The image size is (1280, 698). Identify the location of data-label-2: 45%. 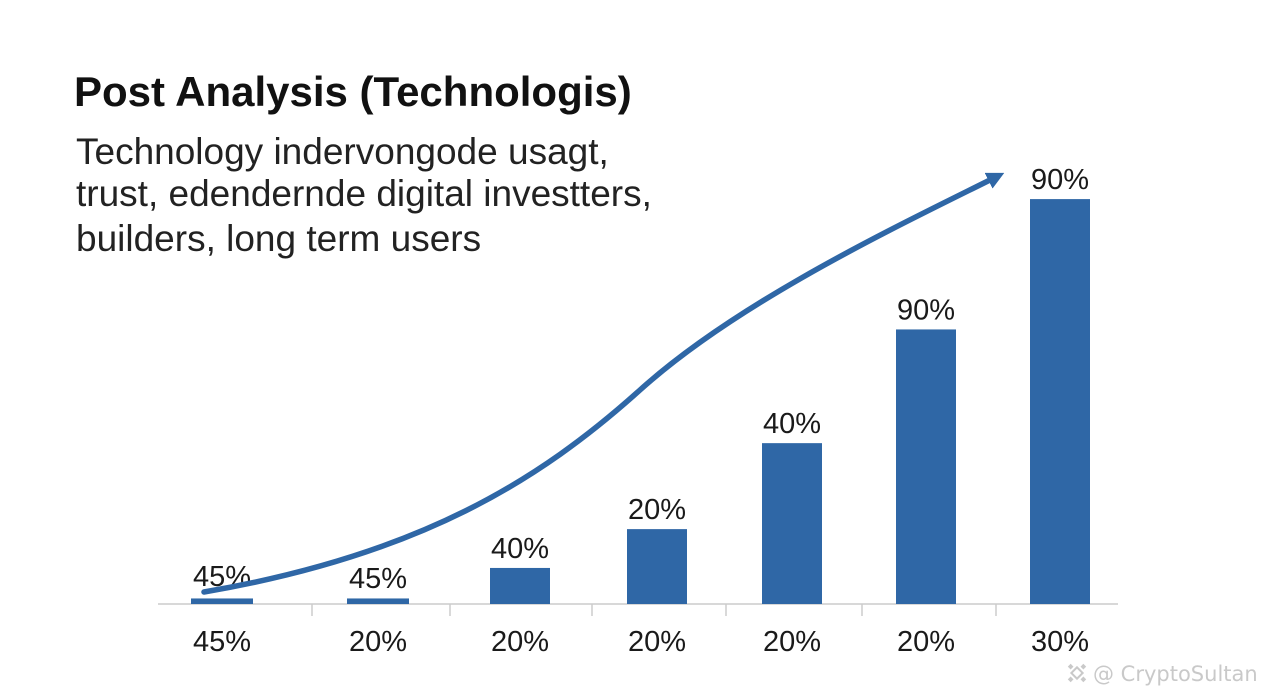
(378, 579).